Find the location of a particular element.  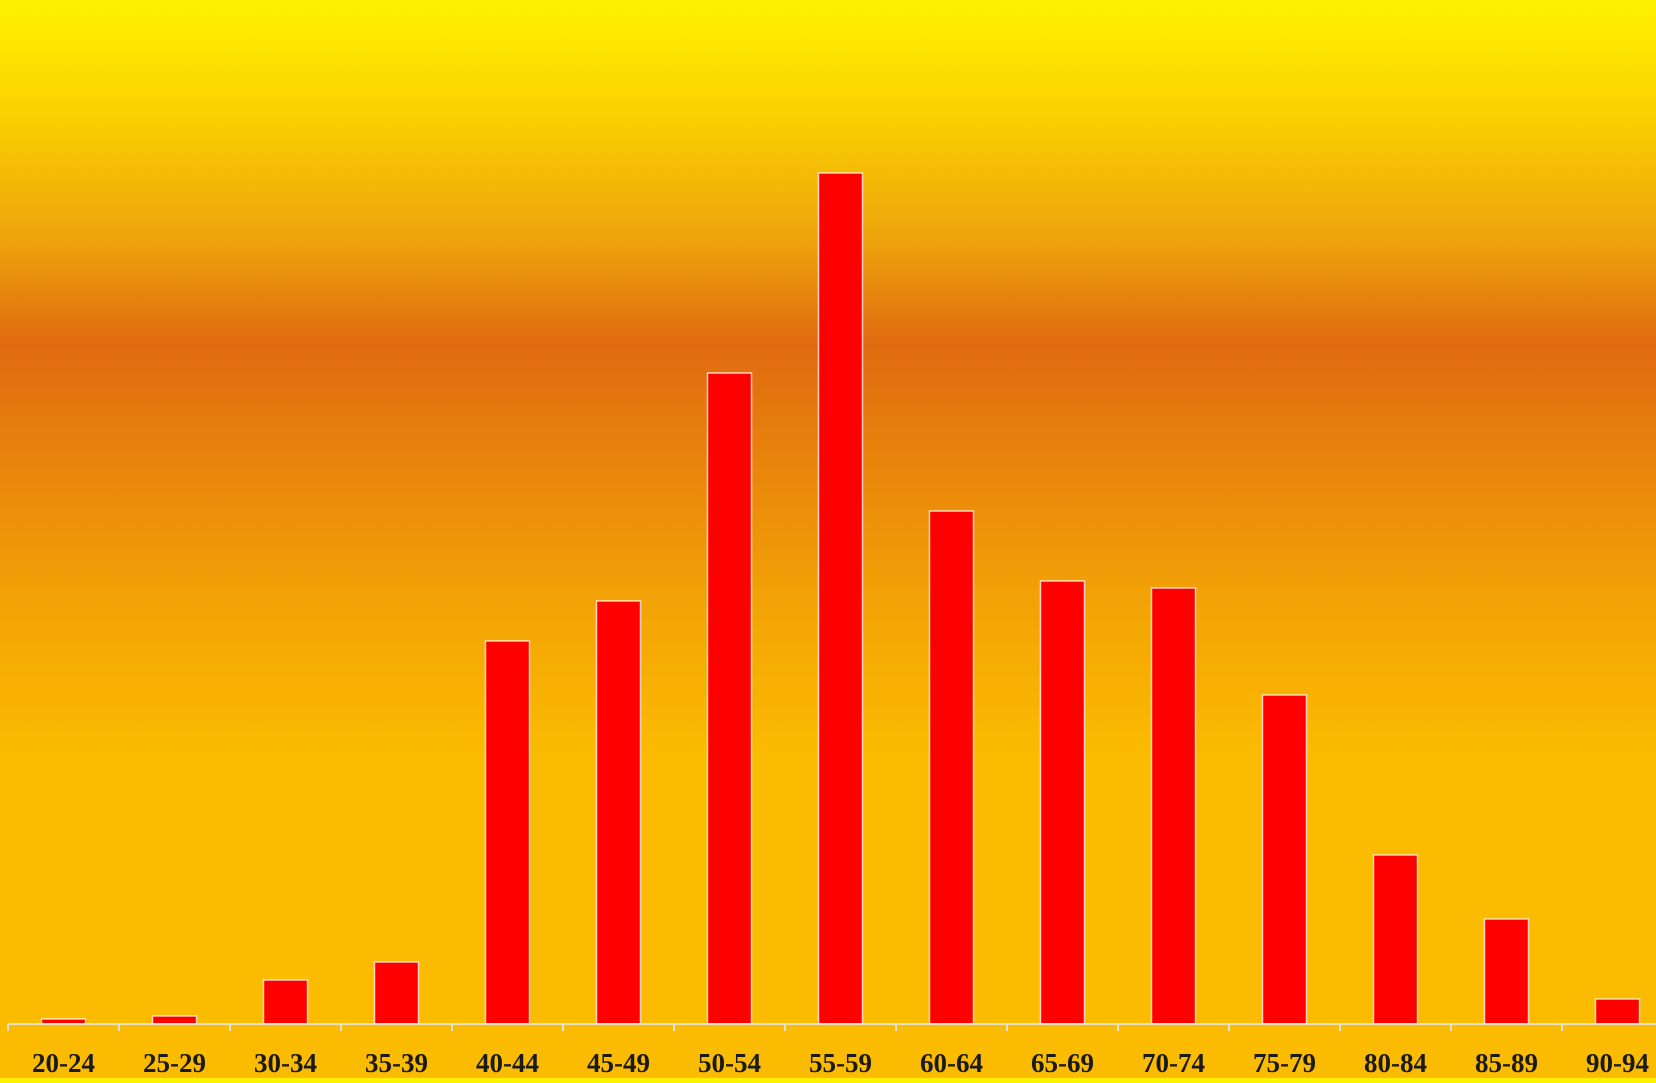

x-tick-label: 65-69 is located at coordinates (1062, 1063).